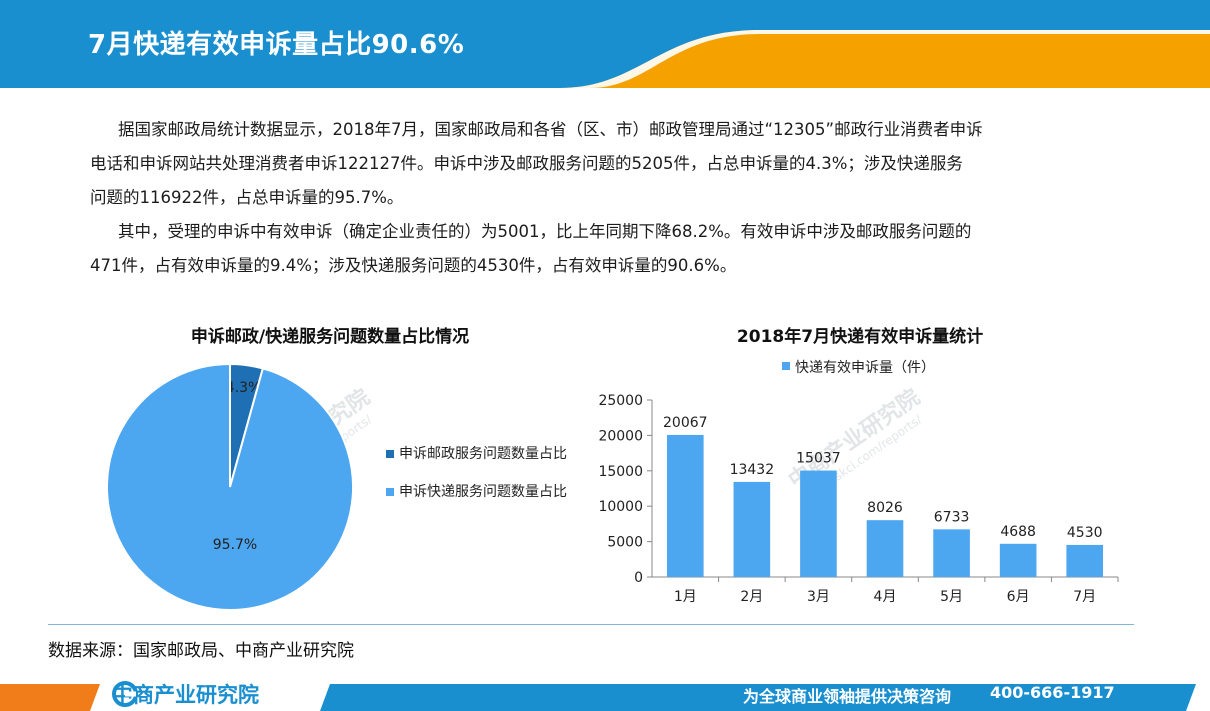 The height and width of the screenshot is (711, 1210). I want to click on page-title: 7月快递有效申诉量占比90.6%, so click(276, 45).